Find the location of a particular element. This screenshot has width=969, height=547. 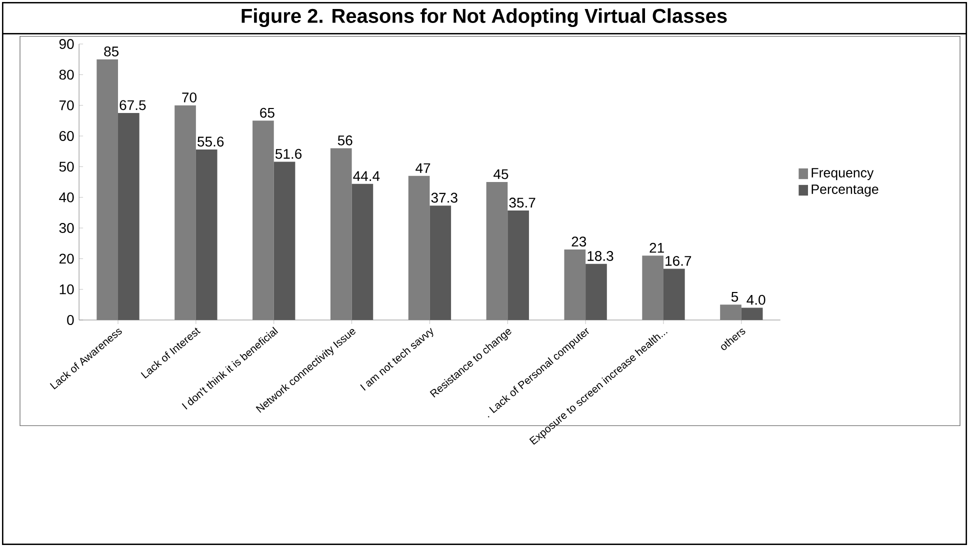

data-label: 21 is located at coordinates (657, 247).